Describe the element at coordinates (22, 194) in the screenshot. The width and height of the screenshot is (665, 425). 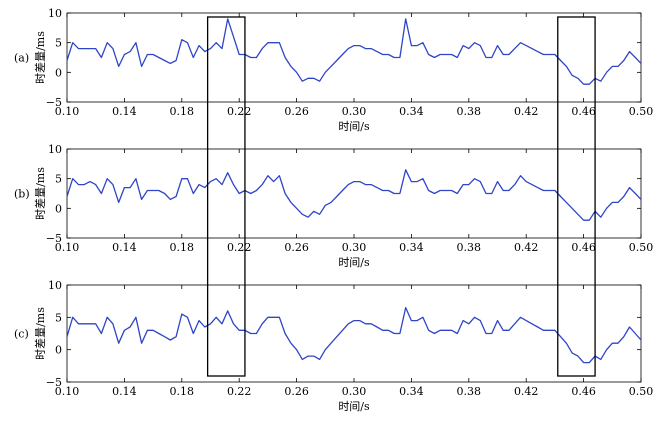
I see `panel-label: (b)` at that location.